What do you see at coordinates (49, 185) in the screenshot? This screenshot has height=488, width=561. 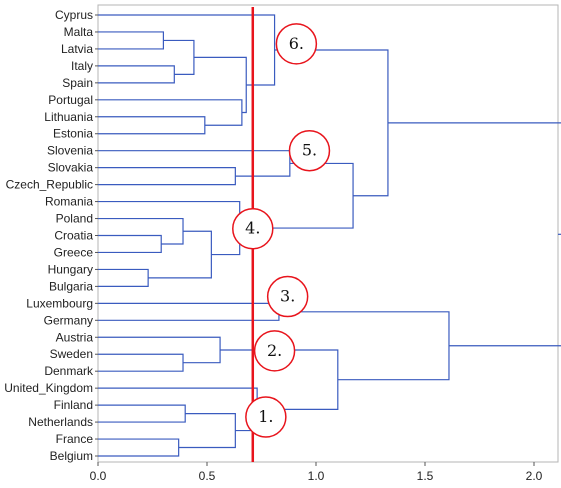 I see `leaf-label-czech_republic: Czech_Republic` at bounding box center [49, 185].